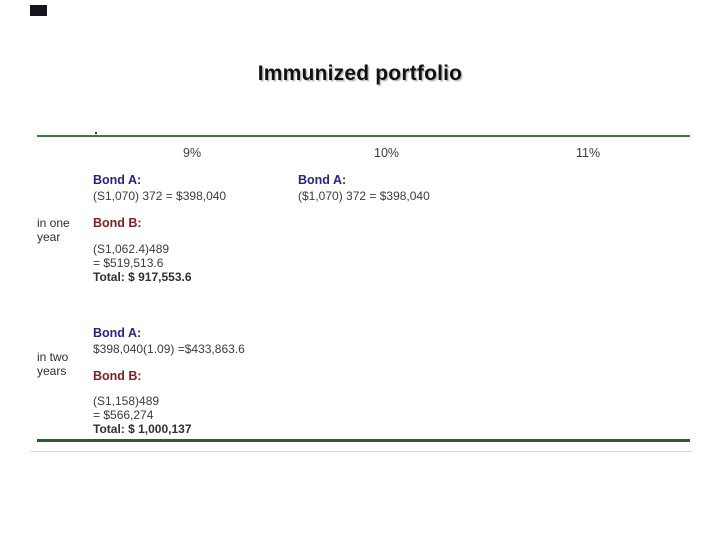 This screenshot has height=540, width=720. I want to click on bond-a-calc-r2c1: $398,040(1.09) =$433,863.6, so click(169, 349).